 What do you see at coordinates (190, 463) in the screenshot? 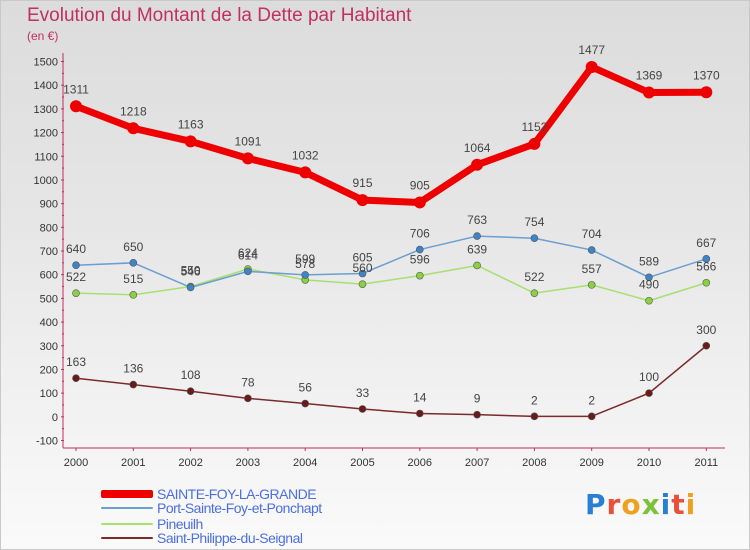
I see `x-tick-label: 2002` at bounding box center [190, 463].